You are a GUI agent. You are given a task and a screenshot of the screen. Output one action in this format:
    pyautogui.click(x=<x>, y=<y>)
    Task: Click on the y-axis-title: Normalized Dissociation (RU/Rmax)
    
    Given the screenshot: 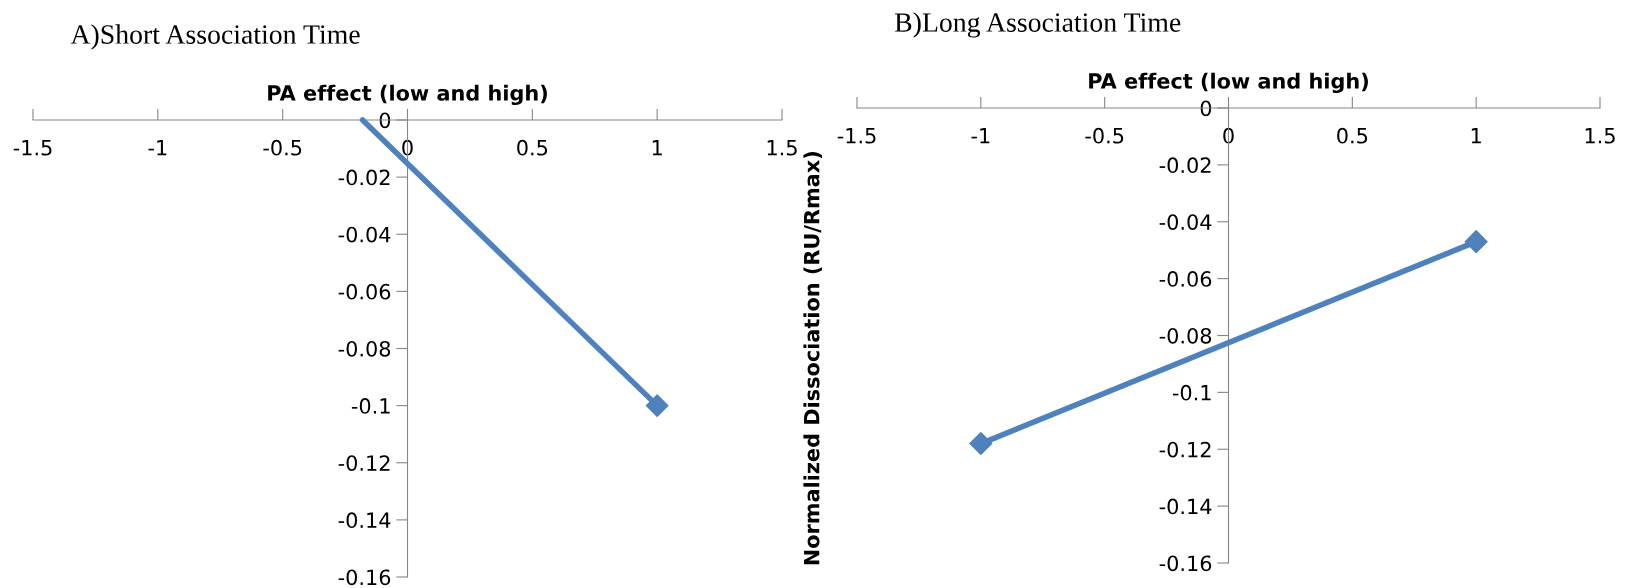 What is the action you would take?
    pyautogui.click(x=812, y=358)
    